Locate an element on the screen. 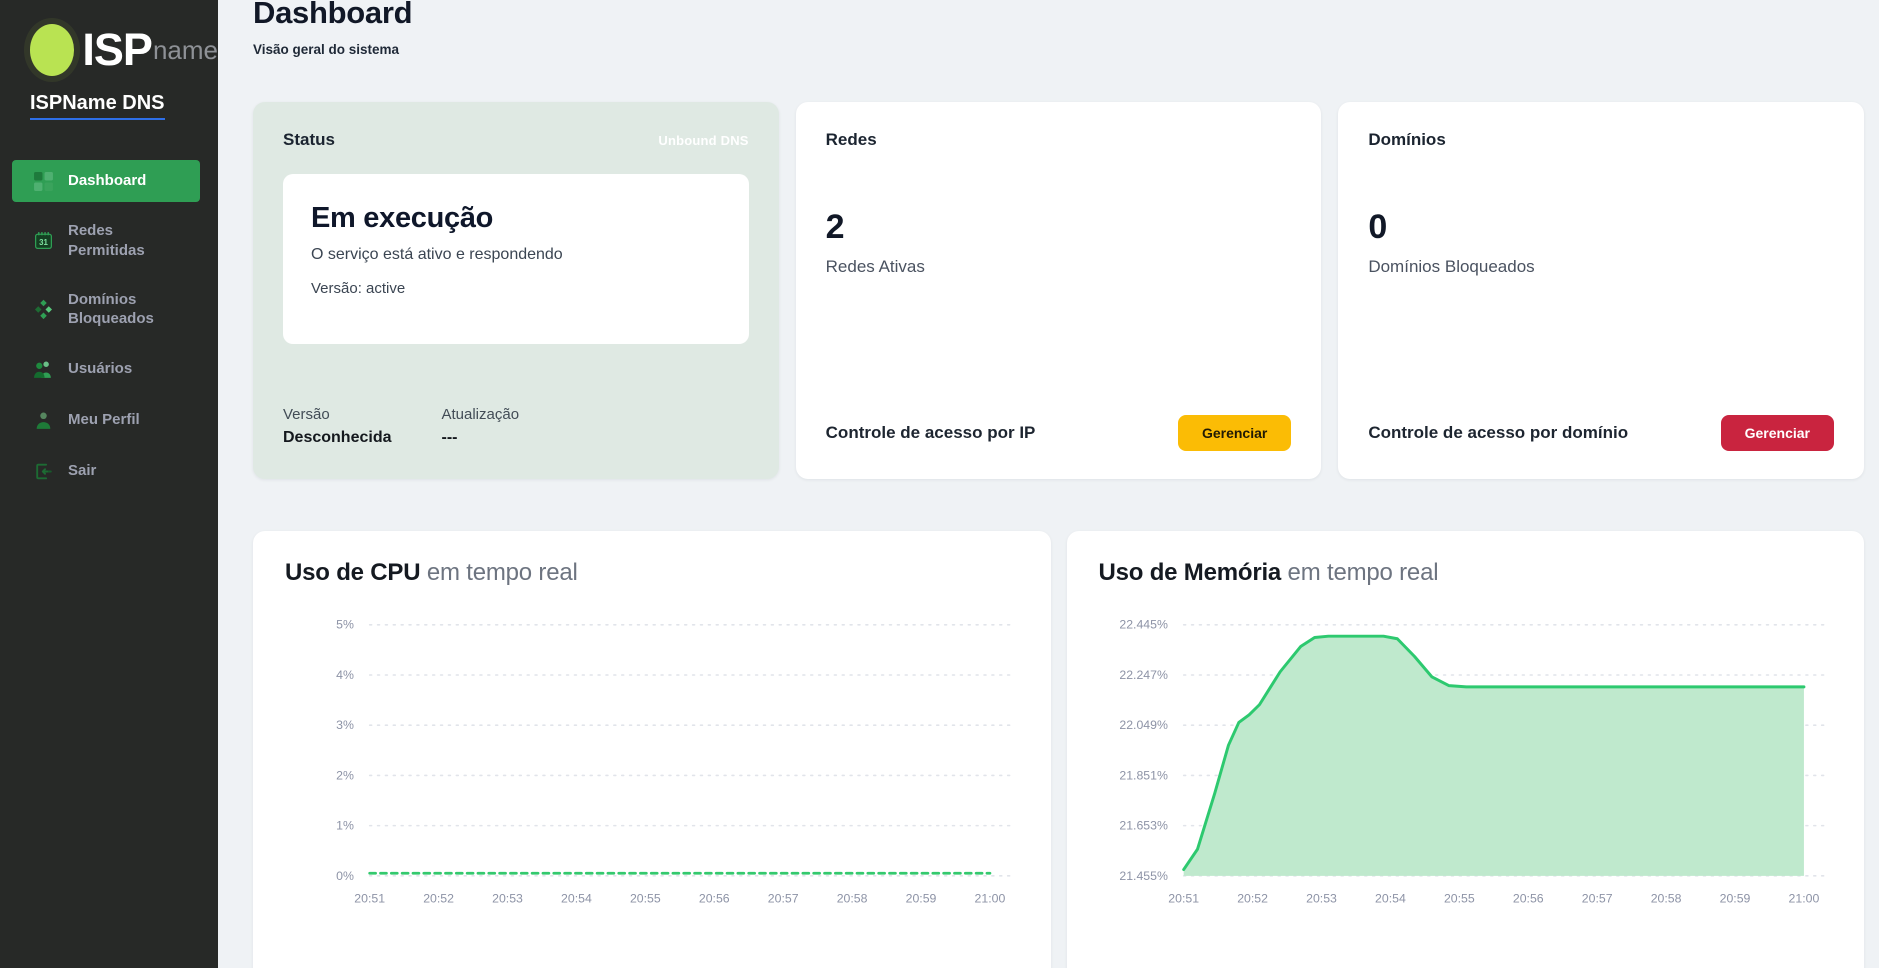 The width and height of the screenshot is (1879, 968). sidebar-item-meu-perfil: Meu Perfil is located at coordinates (106, 420).